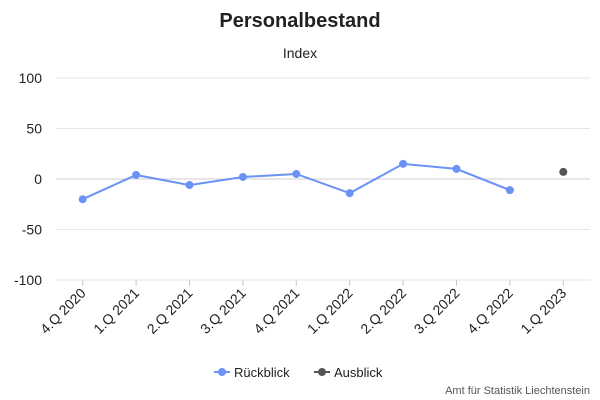 The width and height of the screenshot is (600, 400). What do you see at coordinates (28, 280) in the screenshot?
I see `y-tick-label: -100` at bounding box center [28, 280].